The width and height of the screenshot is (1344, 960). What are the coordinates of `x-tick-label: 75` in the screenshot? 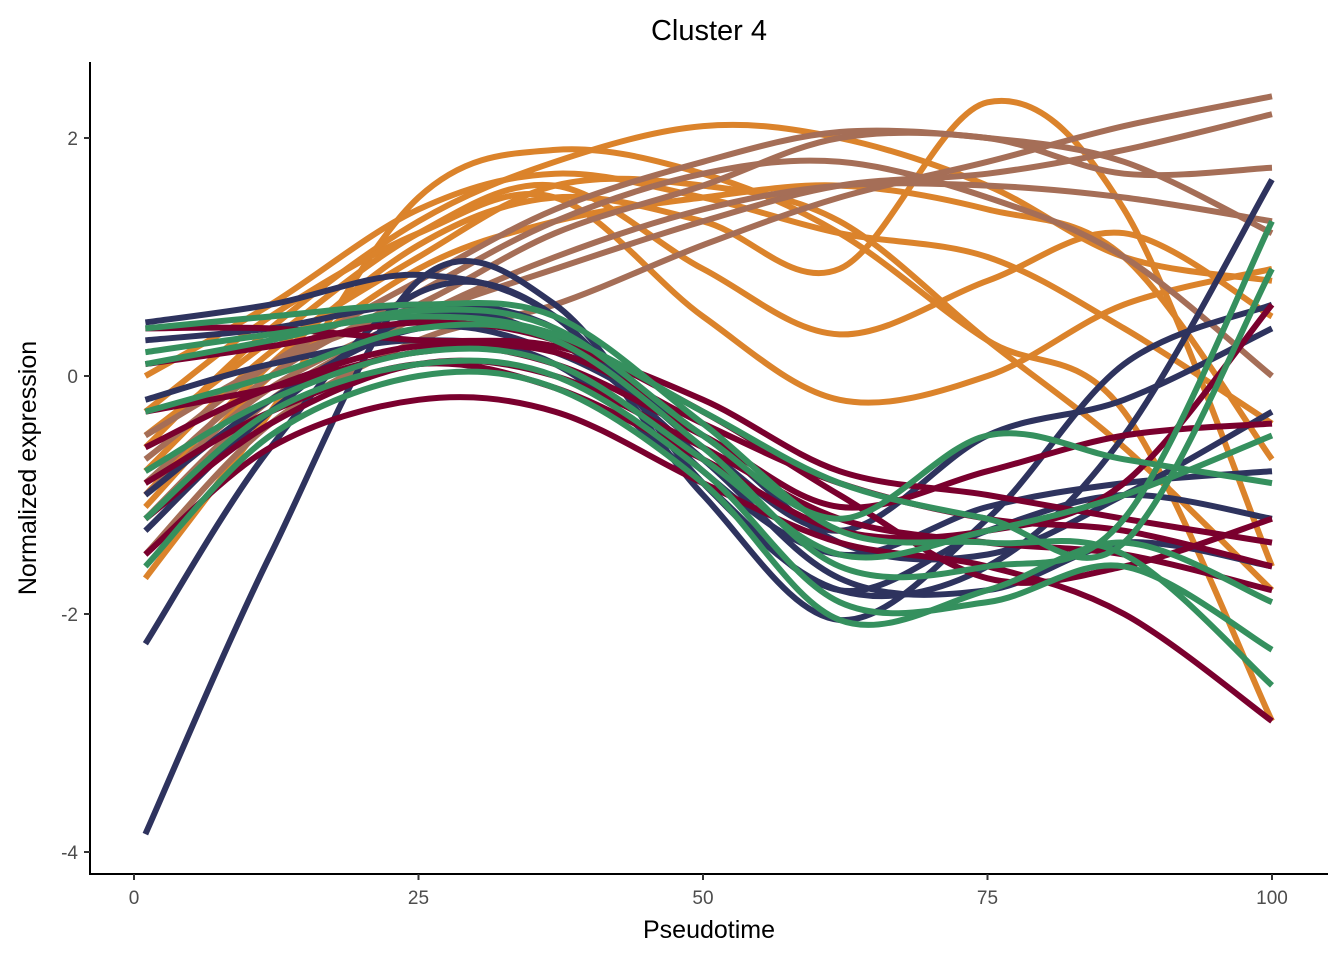 It's located at (987, 898).